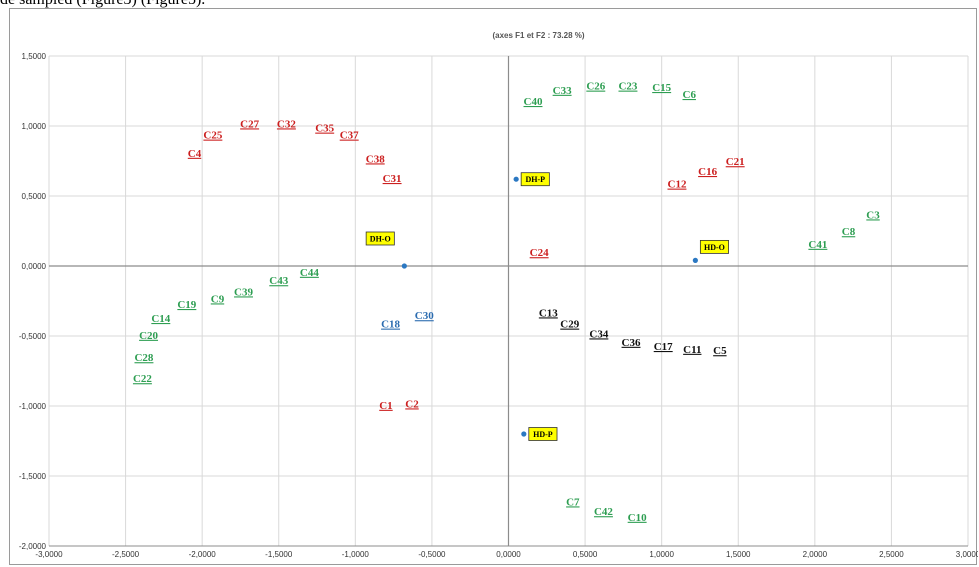  I want to click on point-label-c44: C44, so click(309, 273).